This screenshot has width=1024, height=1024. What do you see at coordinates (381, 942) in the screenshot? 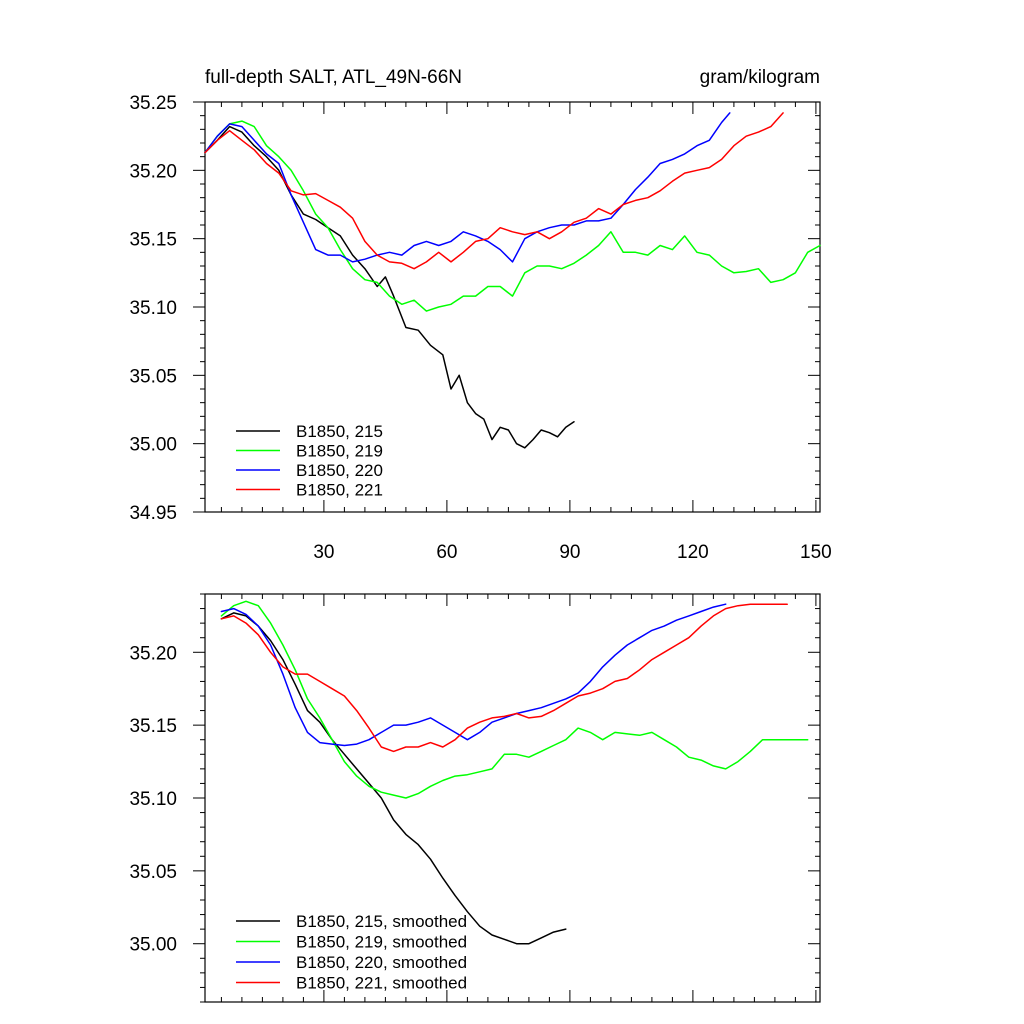
I see `legend-label: B1850, 219, smoothed` at bounding box center [381, 942].